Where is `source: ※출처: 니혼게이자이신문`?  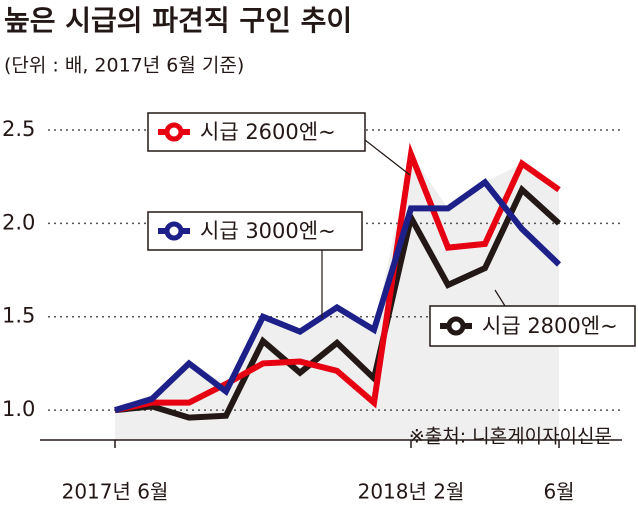 source: ※출처: 니혼게이자이신문 is located at coordinates (510, 437).